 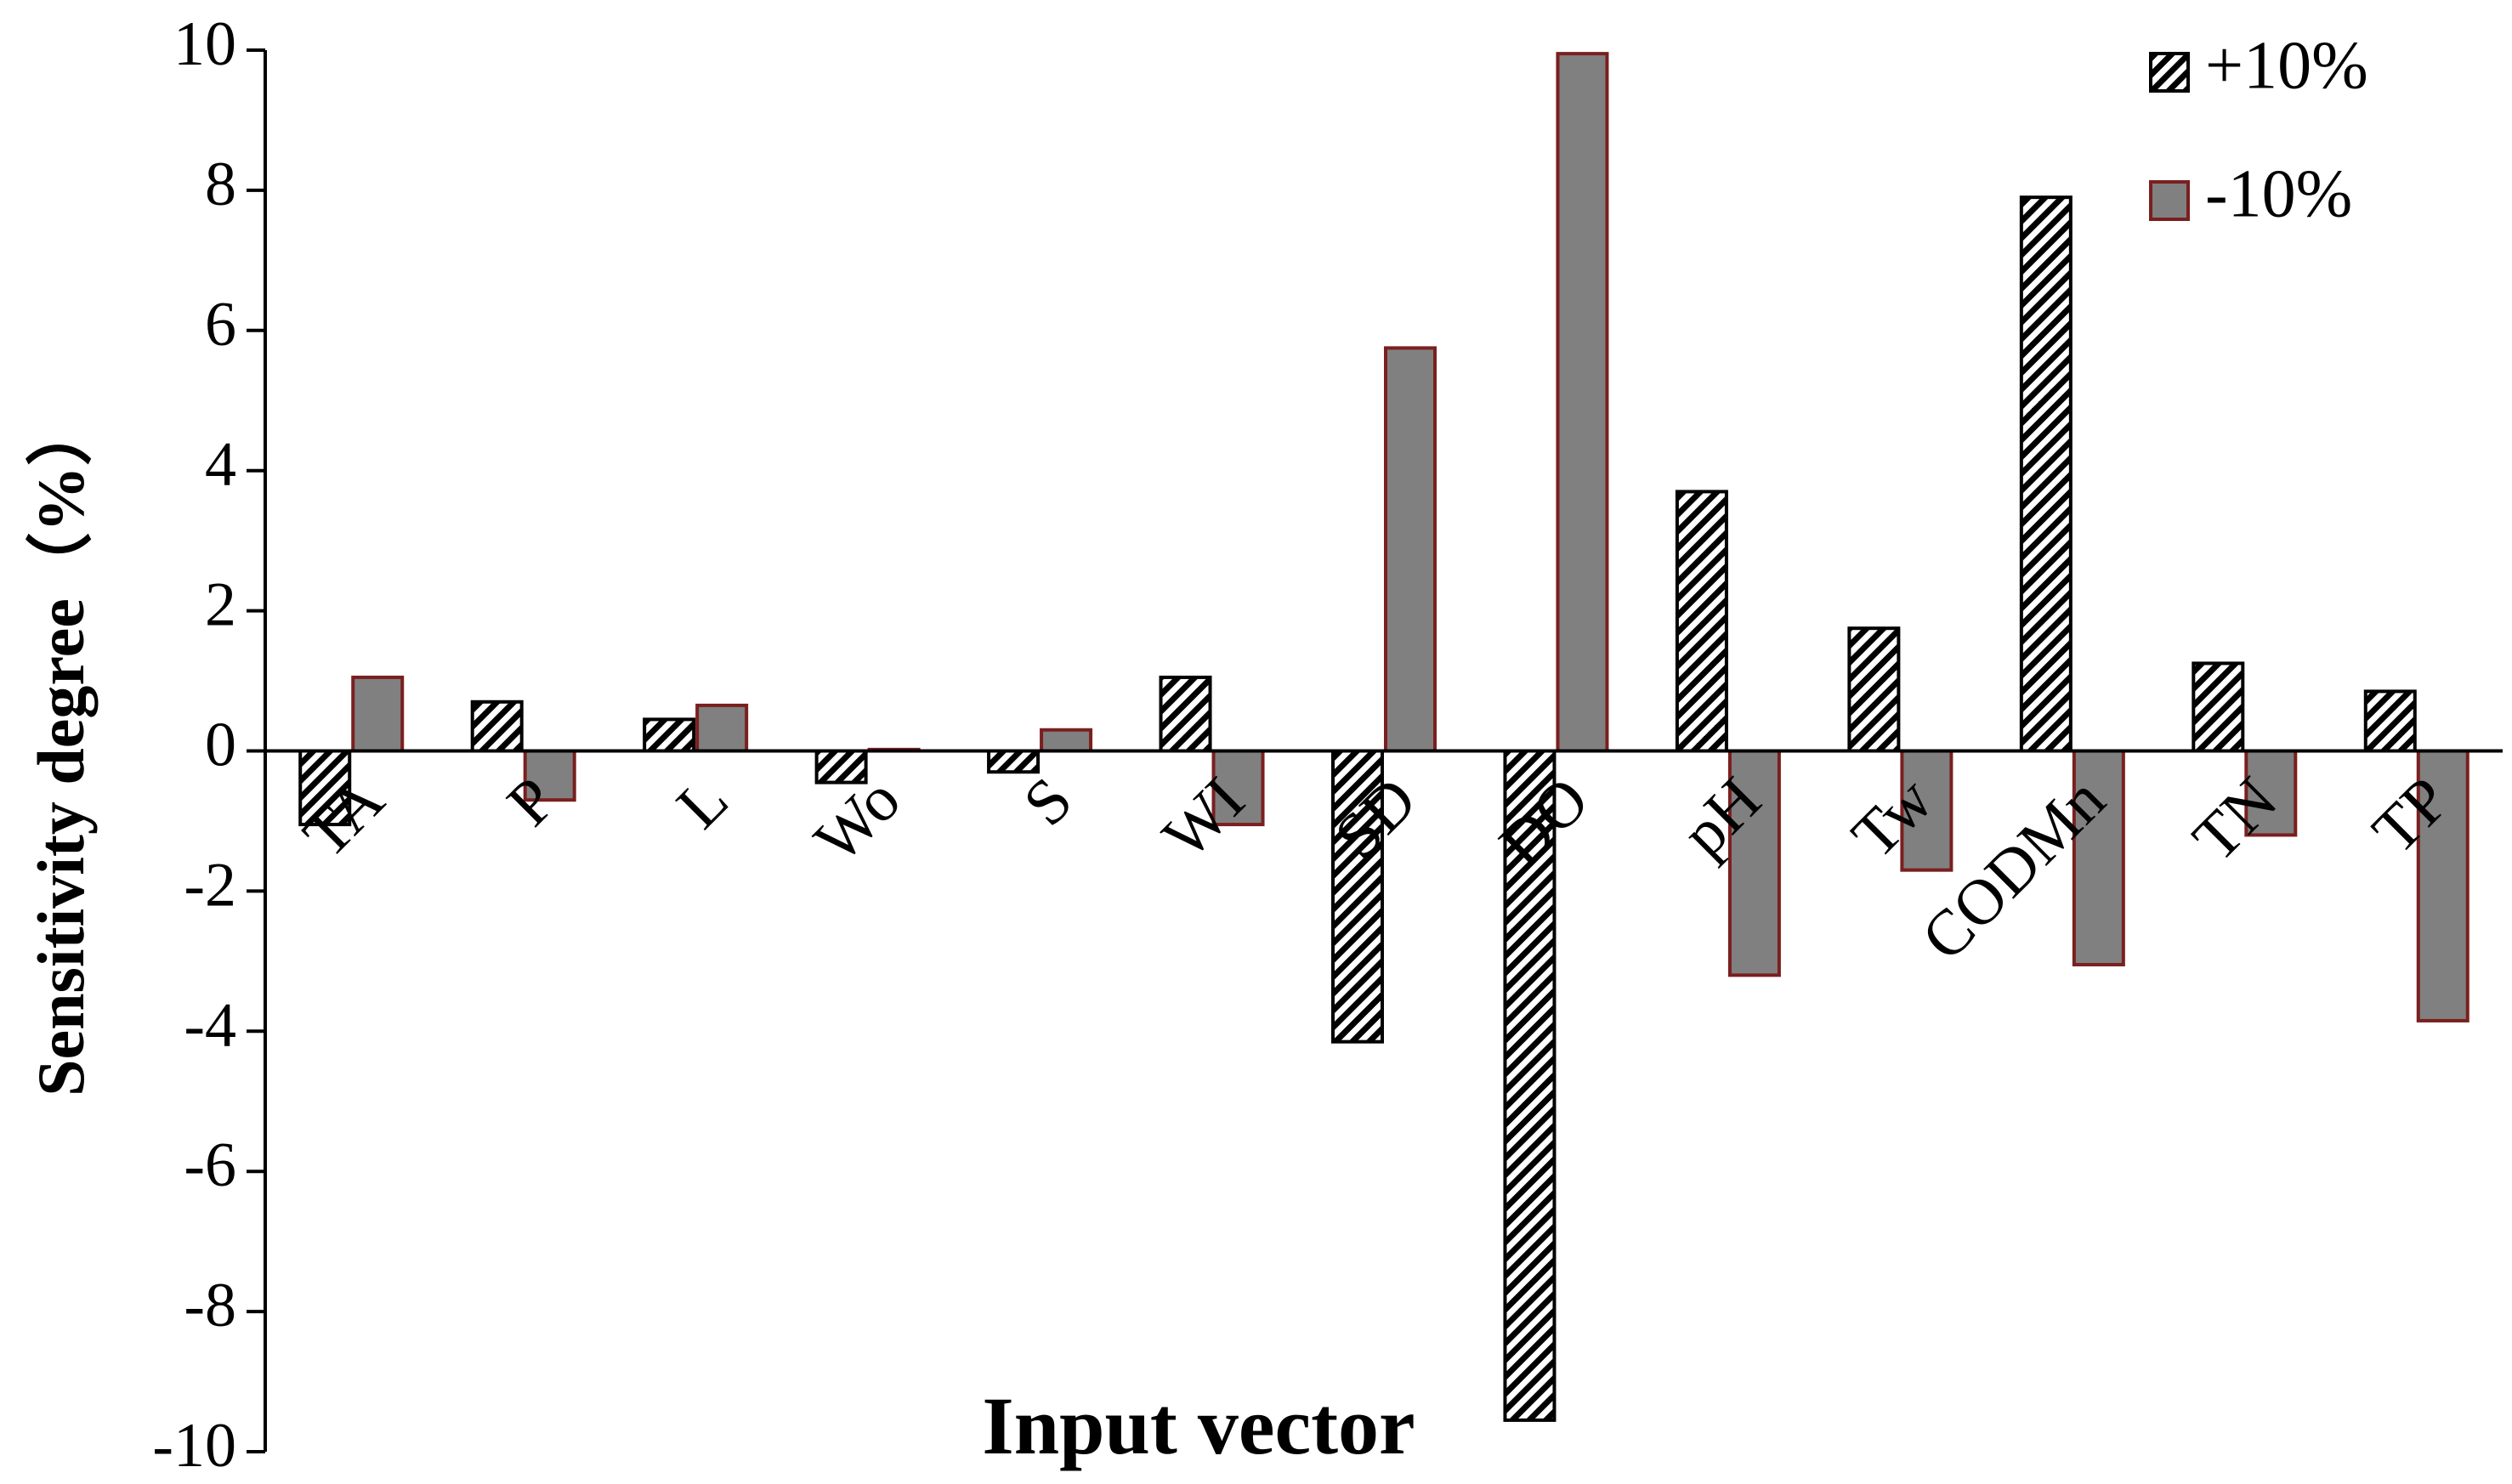 I want to click on x-tick-label: L, so click(x=702, y=802).